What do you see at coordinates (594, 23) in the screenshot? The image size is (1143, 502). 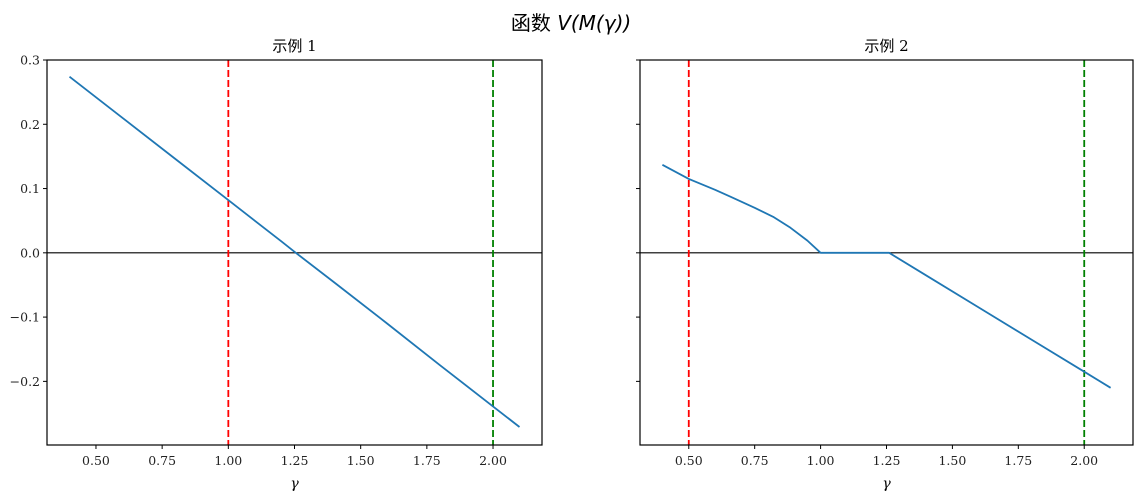 I see `suptitle-math: V(M(γ))` at bounding box center [594, 23].